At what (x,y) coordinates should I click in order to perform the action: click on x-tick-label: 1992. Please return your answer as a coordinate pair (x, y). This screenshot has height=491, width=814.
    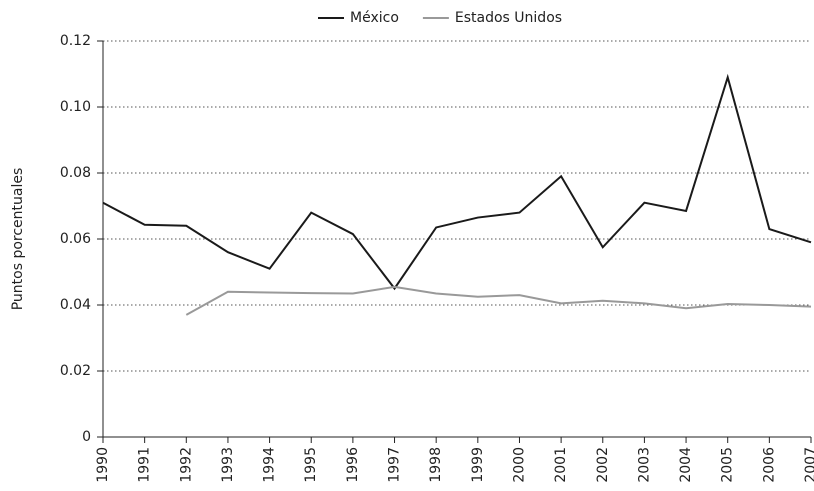
    Looking at the image, I should click on (186, 465).